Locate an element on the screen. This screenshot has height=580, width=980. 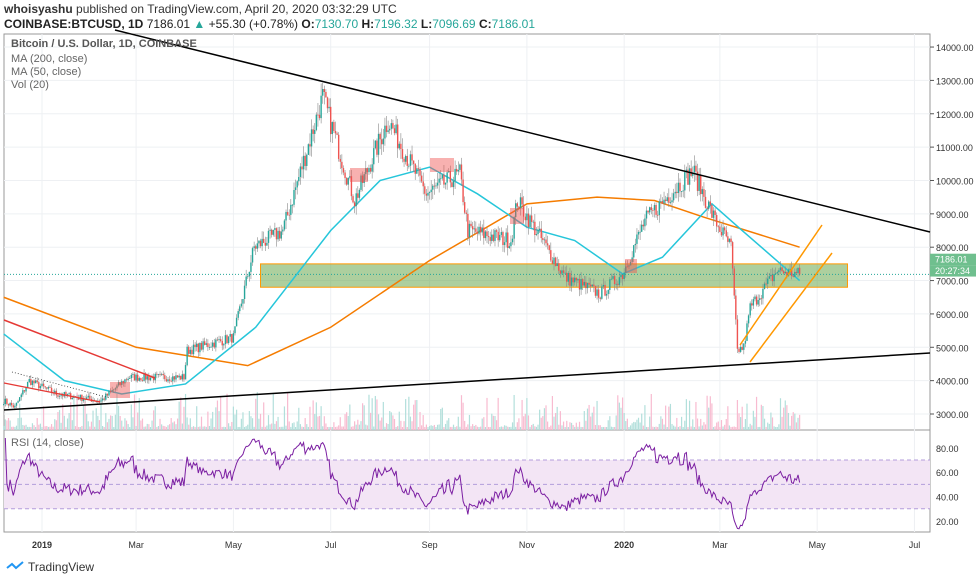
author: whoisyashu is located at coordinates (38, 9).